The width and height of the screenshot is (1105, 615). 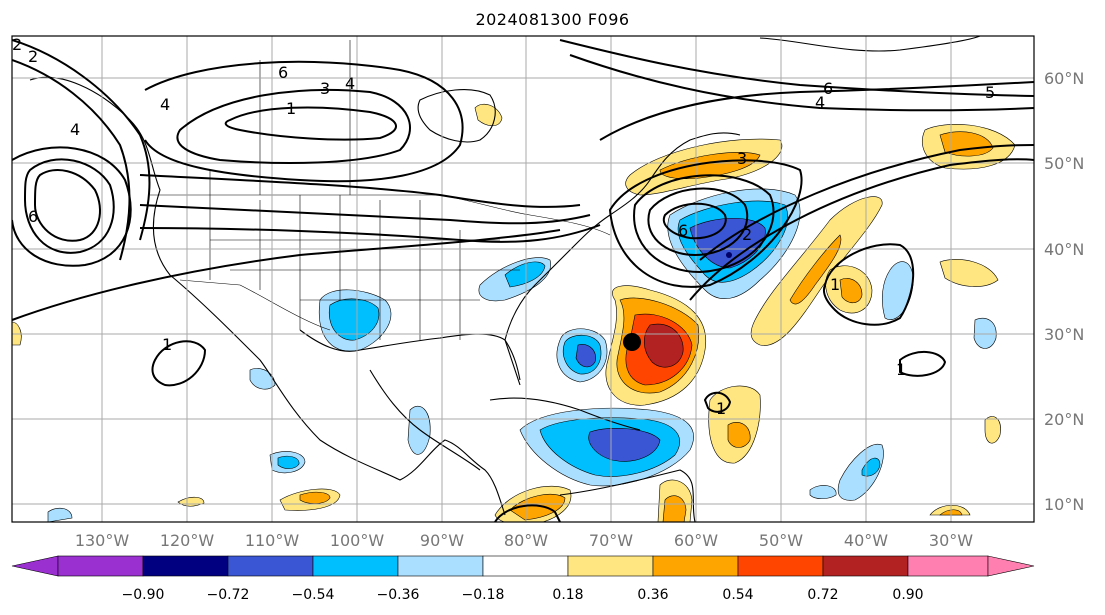 I want to click on lon-label: 110°W, so click(x=272, y=540).